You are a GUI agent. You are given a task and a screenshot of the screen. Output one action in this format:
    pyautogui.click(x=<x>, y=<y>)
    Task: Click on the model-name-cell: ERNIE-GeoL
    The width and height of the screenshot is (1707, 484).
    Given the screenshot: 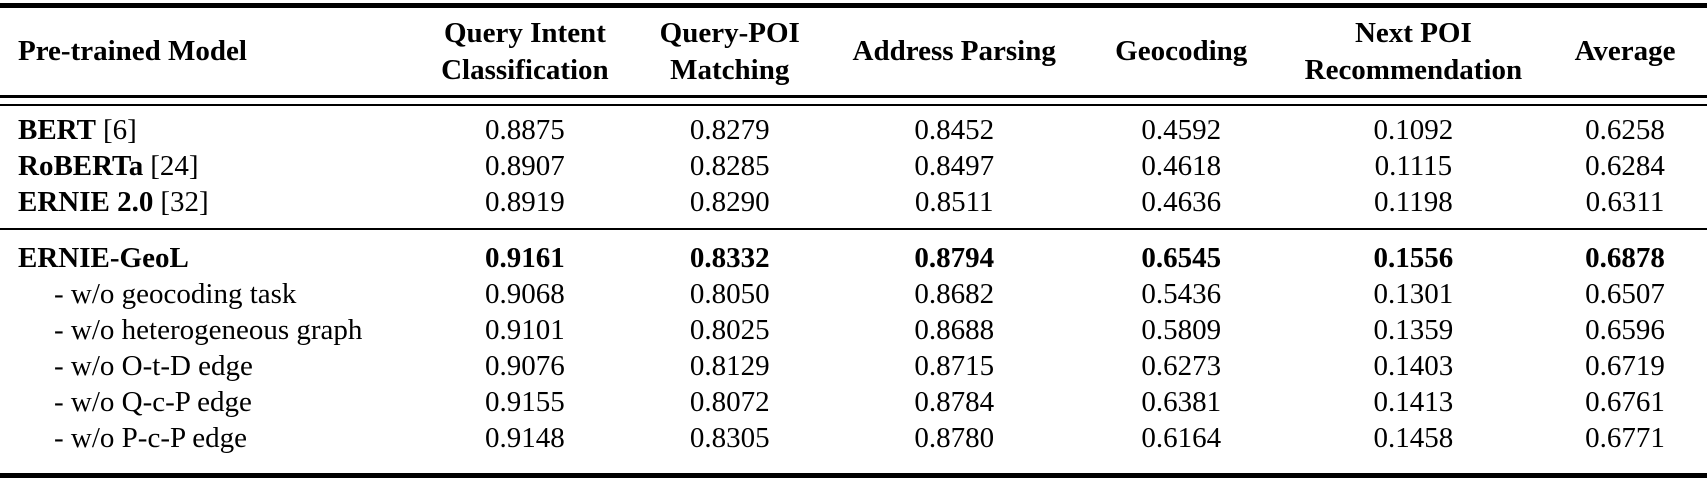 What is the action you would take?
    pyautogui.click(x=210, y=258)
    